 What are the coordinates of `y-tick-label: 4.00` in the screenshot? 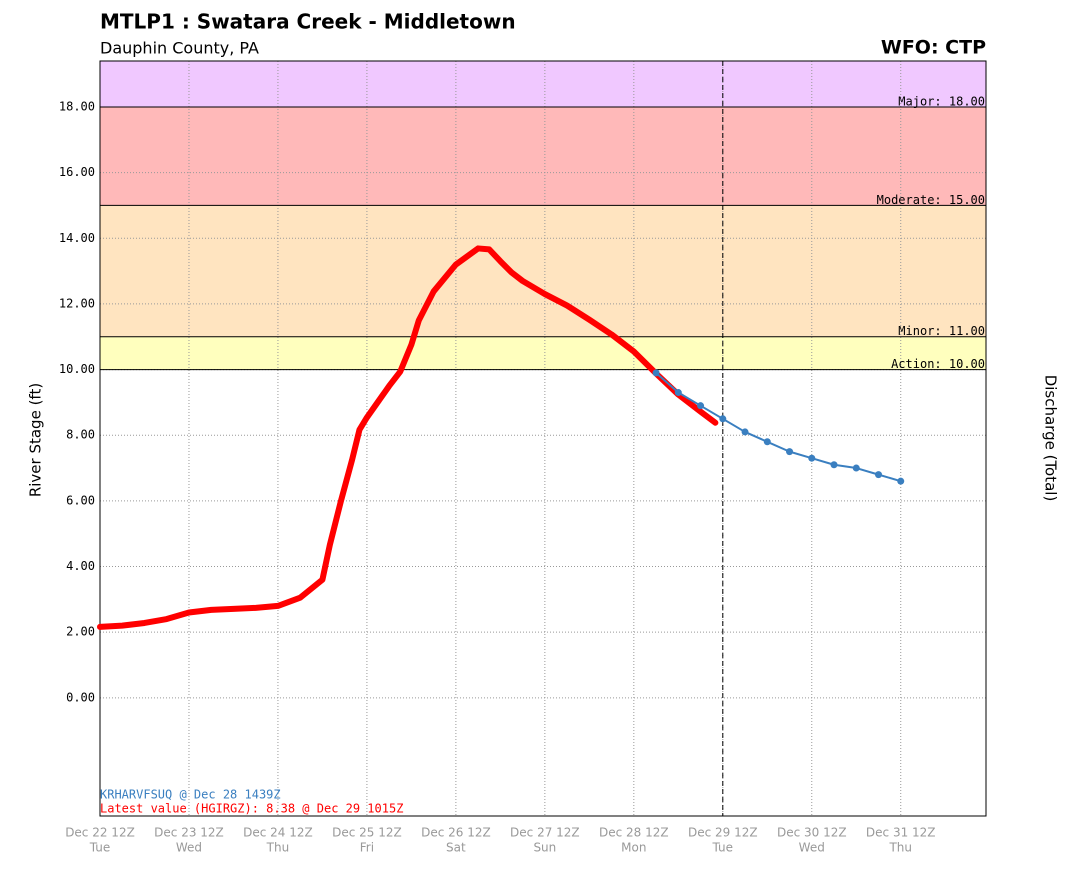 It's located at (80, 566).